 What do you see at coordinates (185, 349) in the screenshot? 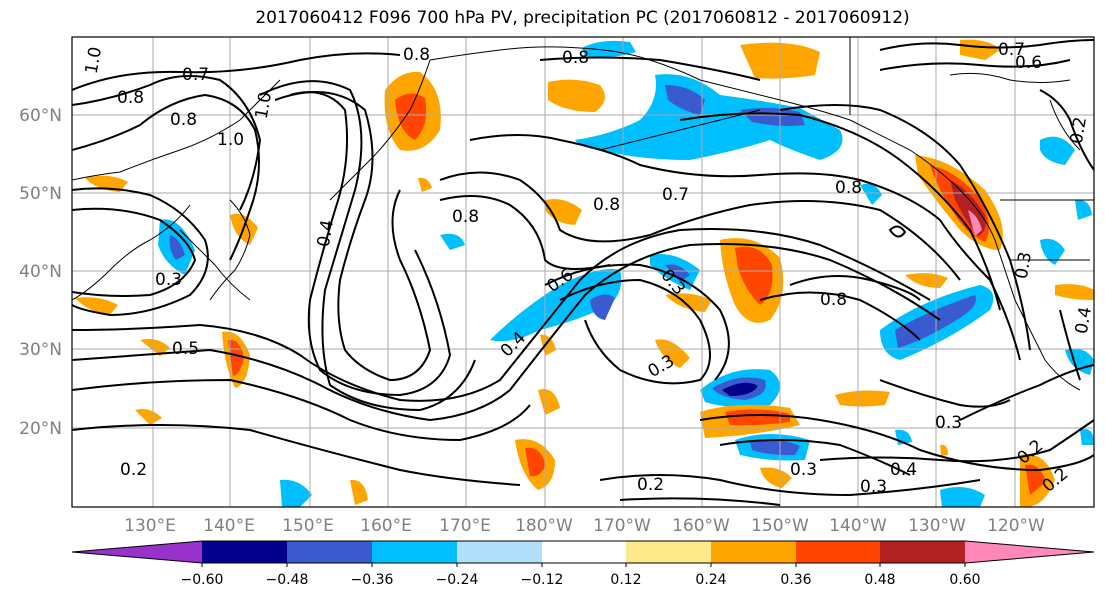
I see `contour-label: 0.5` at bounding box center [185, 349].